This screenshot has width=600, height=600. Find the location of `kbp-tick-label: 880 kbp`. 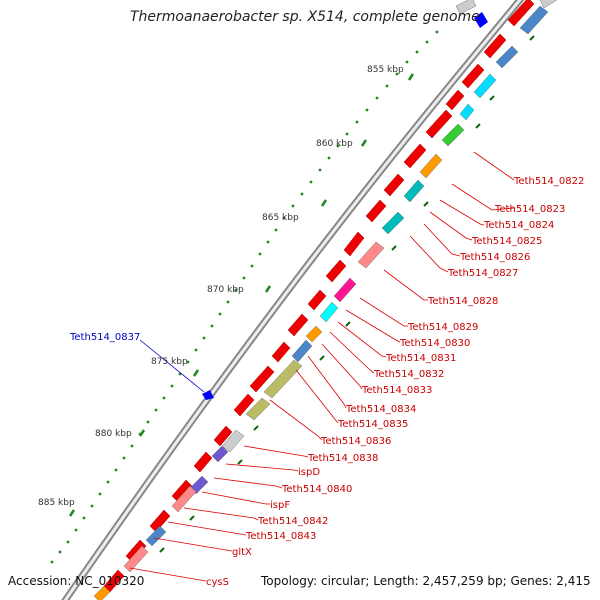

kbp-tick-label: 880 kbp is located at coordinates (113, 434).